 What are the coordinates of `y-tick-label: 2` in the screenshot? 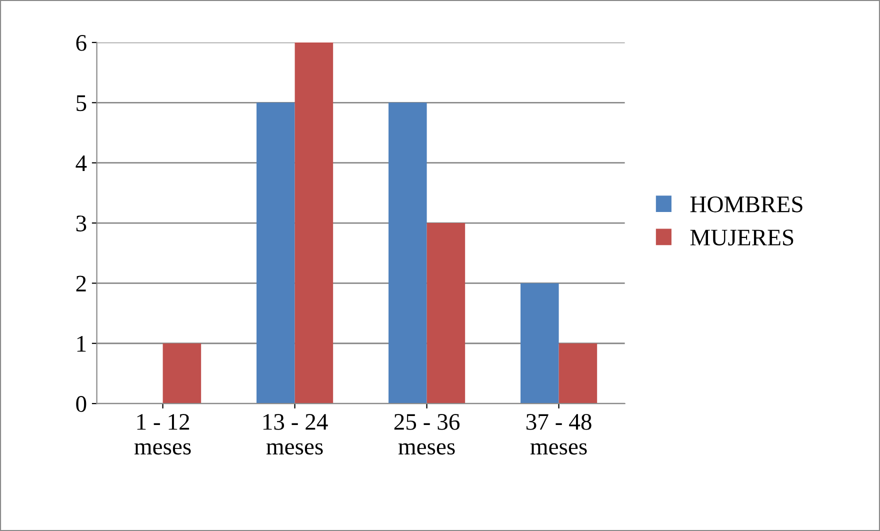 It's located at (81, 284).